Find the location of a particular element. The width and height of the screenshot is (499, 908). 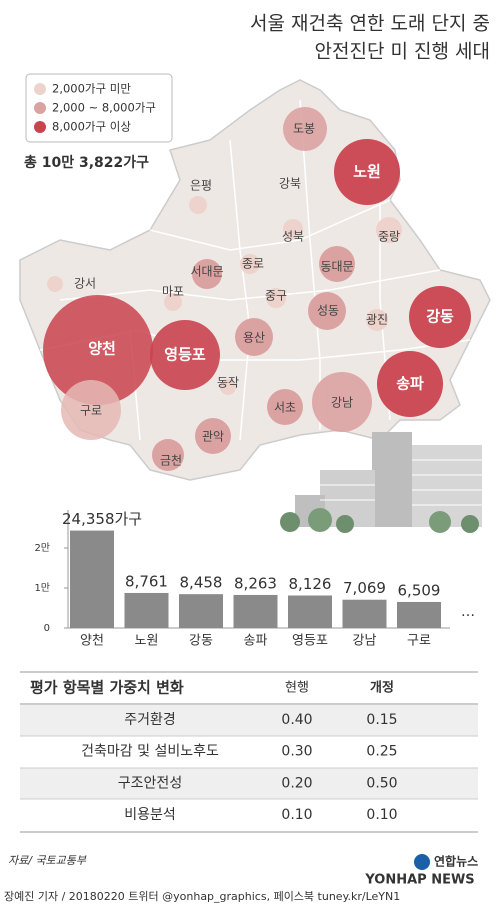

district-label: 영등포 is located at coordinates (185, 355).